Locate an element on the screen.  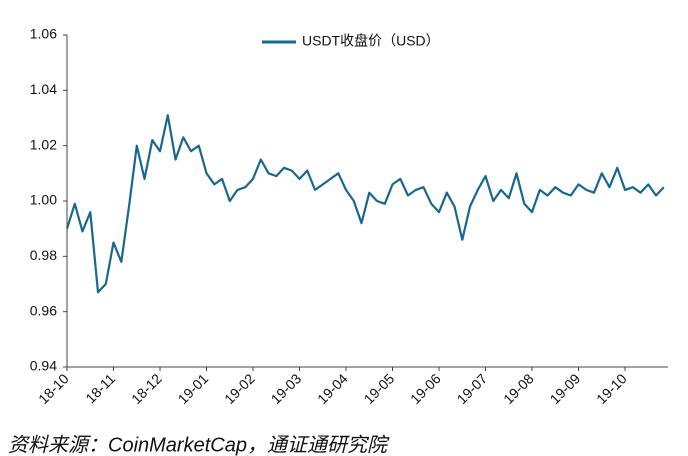
y-tick-label: 0.94 is located at coordinates (43, 366).